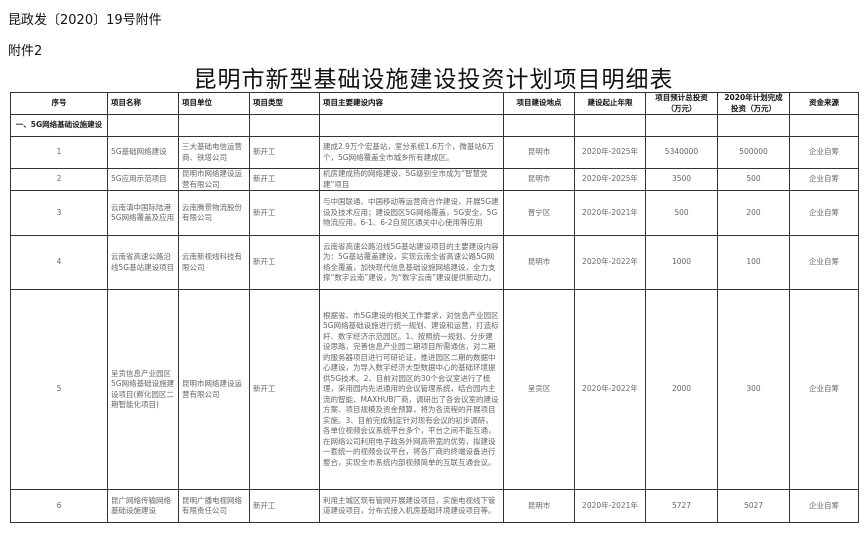 The image size is (867, 540). What do you see at coordinates (753, 103) in the screenshot?
I see `col-header-plan2020: 2020年计划完成投资（万元）` at bounding box center [753, 103].